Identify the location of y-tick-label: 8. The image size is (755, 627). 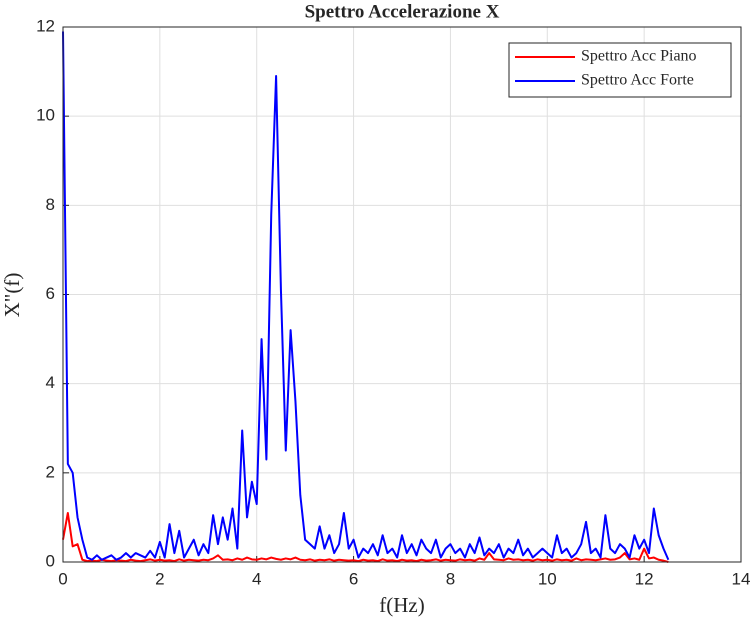
(50, 204).